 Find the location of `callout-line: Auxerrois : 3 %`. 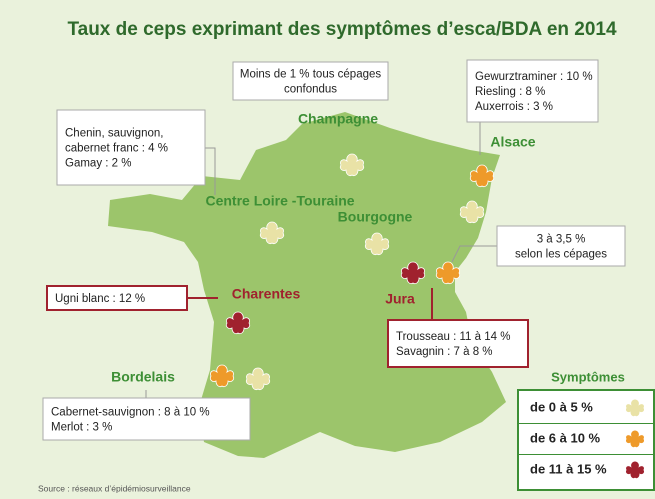

callout-line: Auxerrois : 3 % is located at coordinates (514, 107).